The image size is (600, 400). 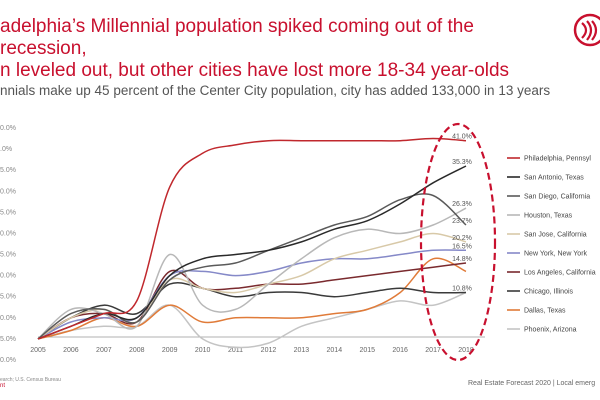 I want to click on x-tick-label: 2010, so click(x=203, y=350).